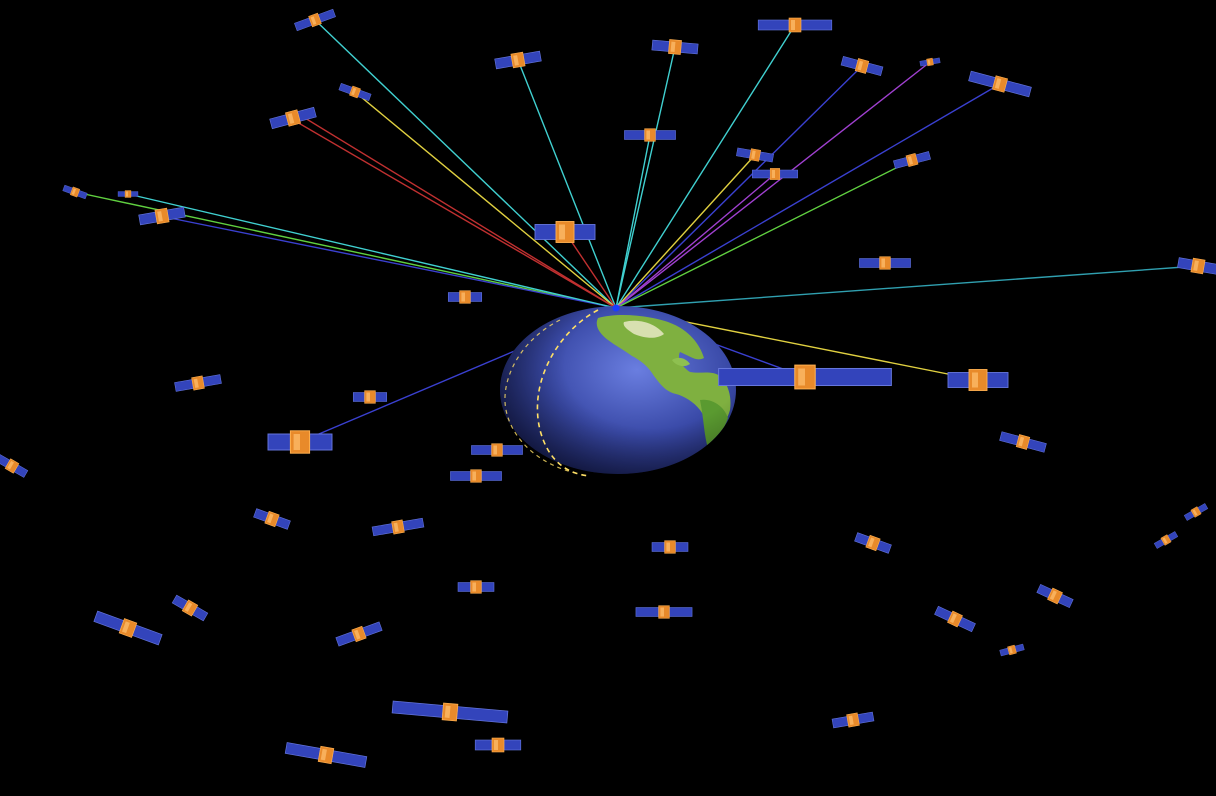 The image size is (1216, 796). I want to click on ground-station, so click(616, 308).